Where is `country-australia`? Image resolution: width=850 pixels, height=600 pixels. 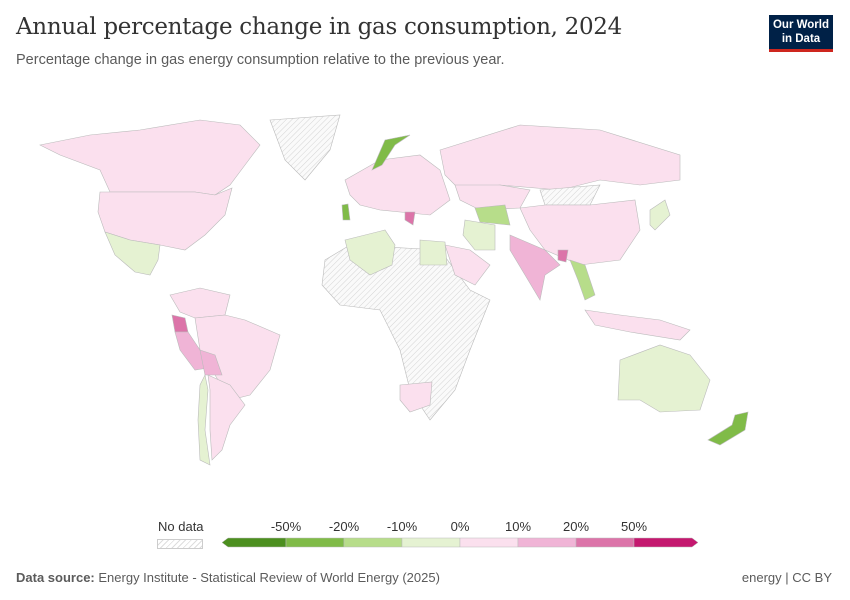 country-australia is located at coordinates (664, 378).